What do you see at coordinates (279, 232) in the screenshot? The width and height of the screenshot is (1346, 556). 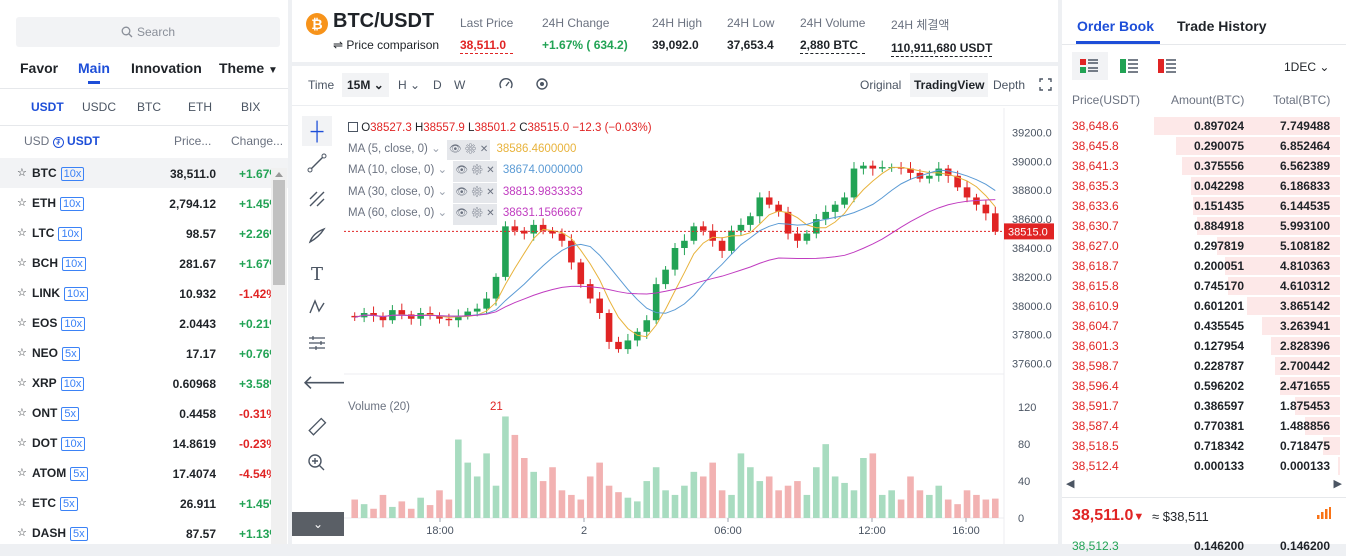 I see `scrollbar-thumb` at bounding box center [279, 232].